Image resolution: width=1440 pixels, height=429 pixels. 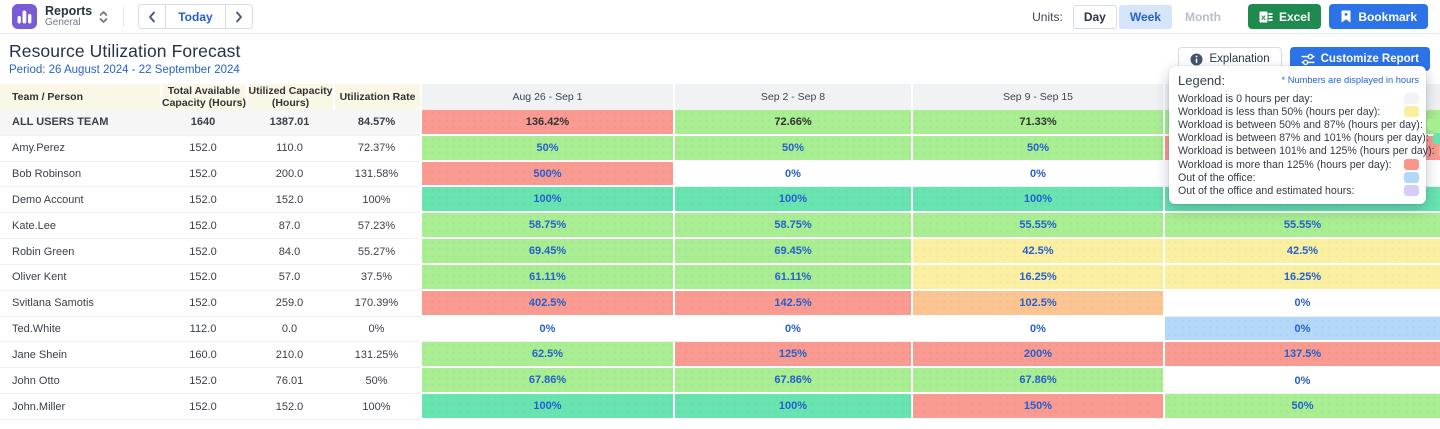 I want to click on excel-export-button: x Excel, so click(x=1284, y=16).